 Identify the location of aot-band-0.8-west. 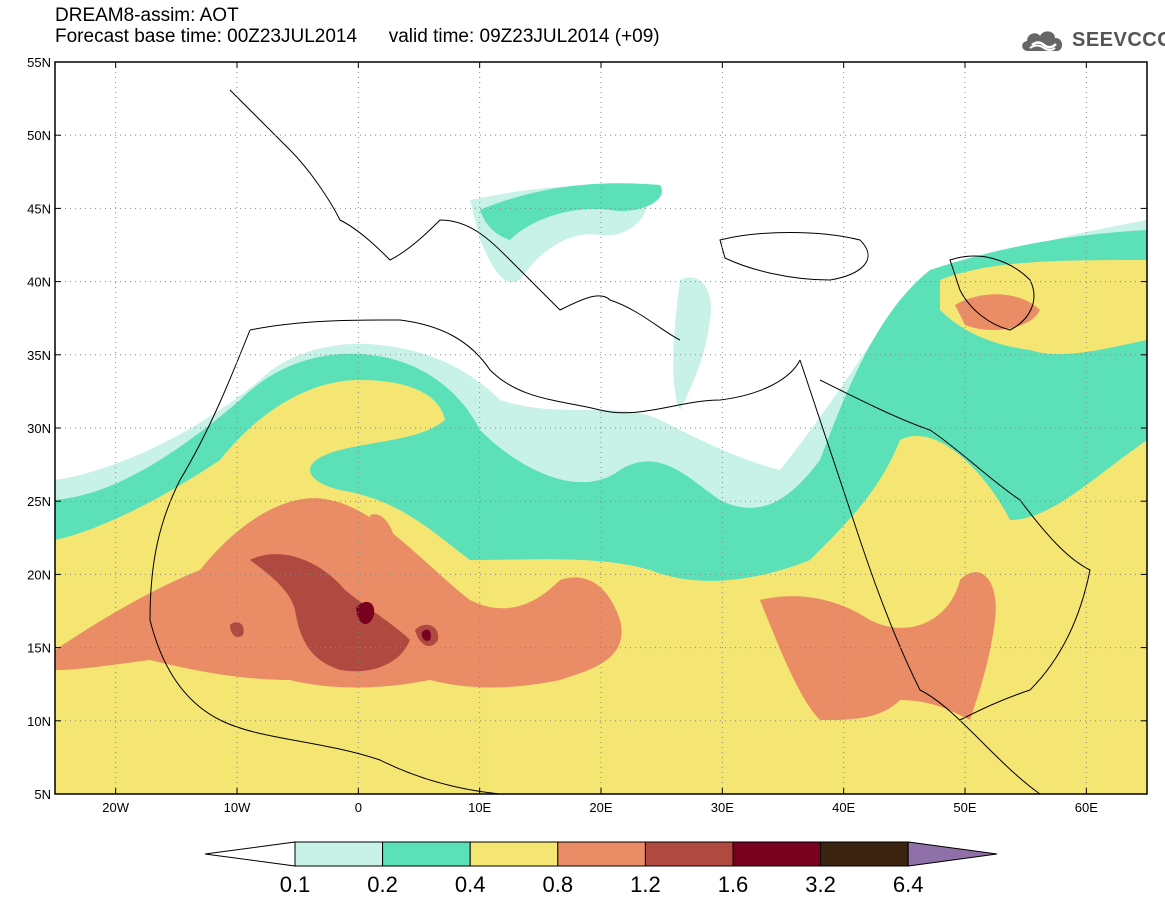
(385, 539).